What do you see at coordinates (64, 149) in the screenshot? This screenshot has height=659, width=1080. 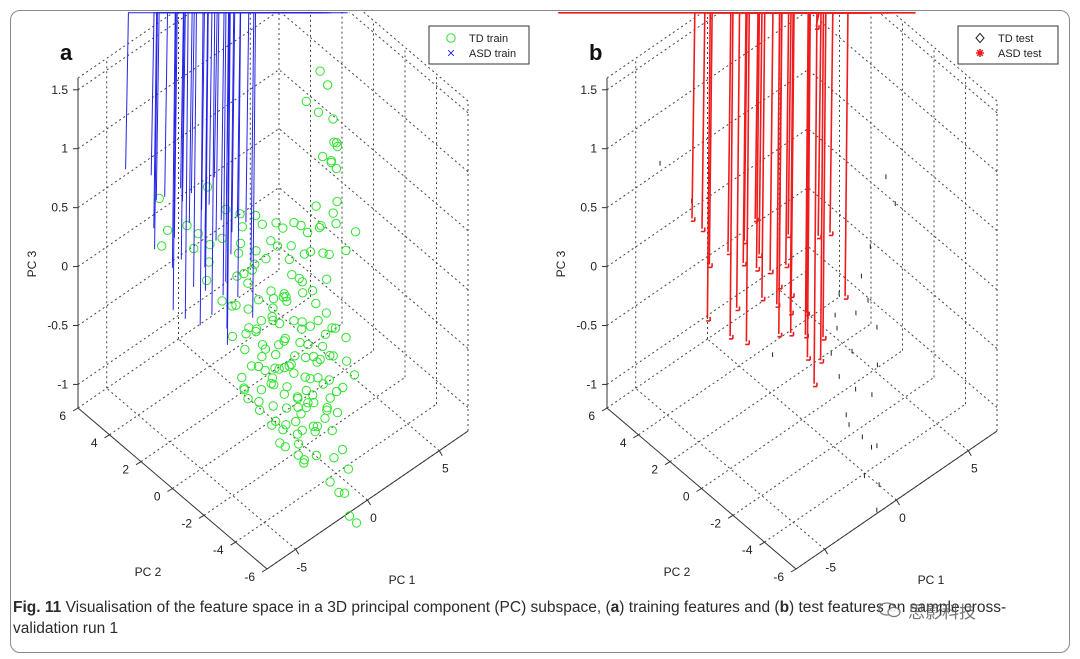 I see `z-tick-label: 1` at bounding box center [64, 149].